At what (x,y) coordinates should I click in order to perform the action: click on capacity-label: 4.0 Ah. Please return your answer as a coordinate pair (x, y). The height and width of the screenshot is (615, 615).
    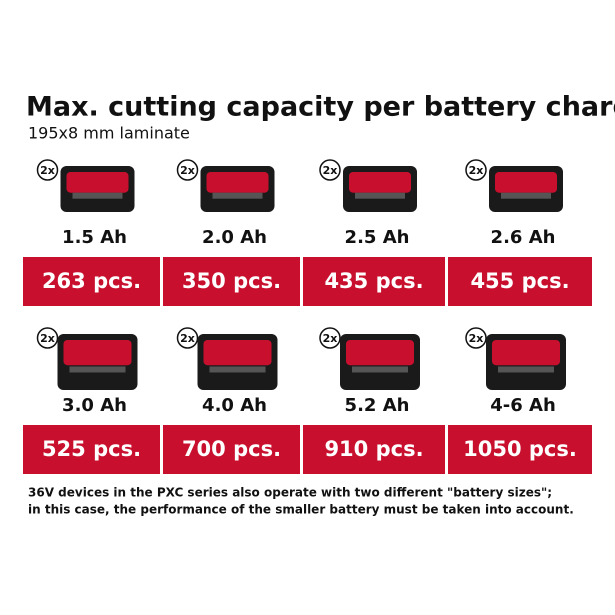
    Looking at the image, I should click on (234, 405).